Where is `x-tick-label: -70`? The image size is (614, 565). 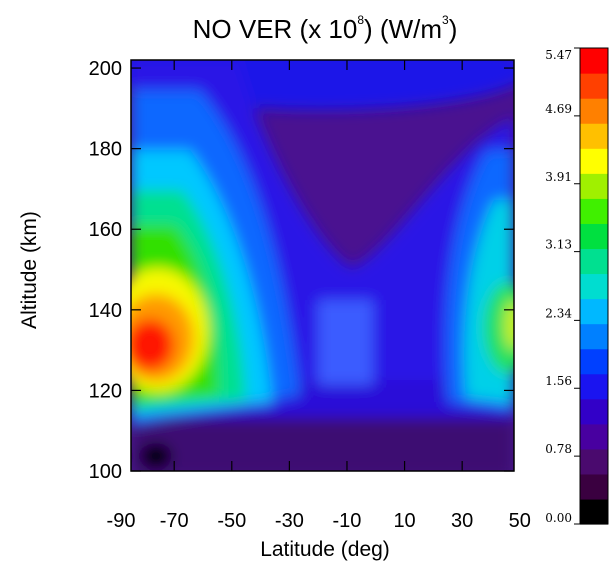 x-tick-label: -70 is located at coordinates (174, 521).